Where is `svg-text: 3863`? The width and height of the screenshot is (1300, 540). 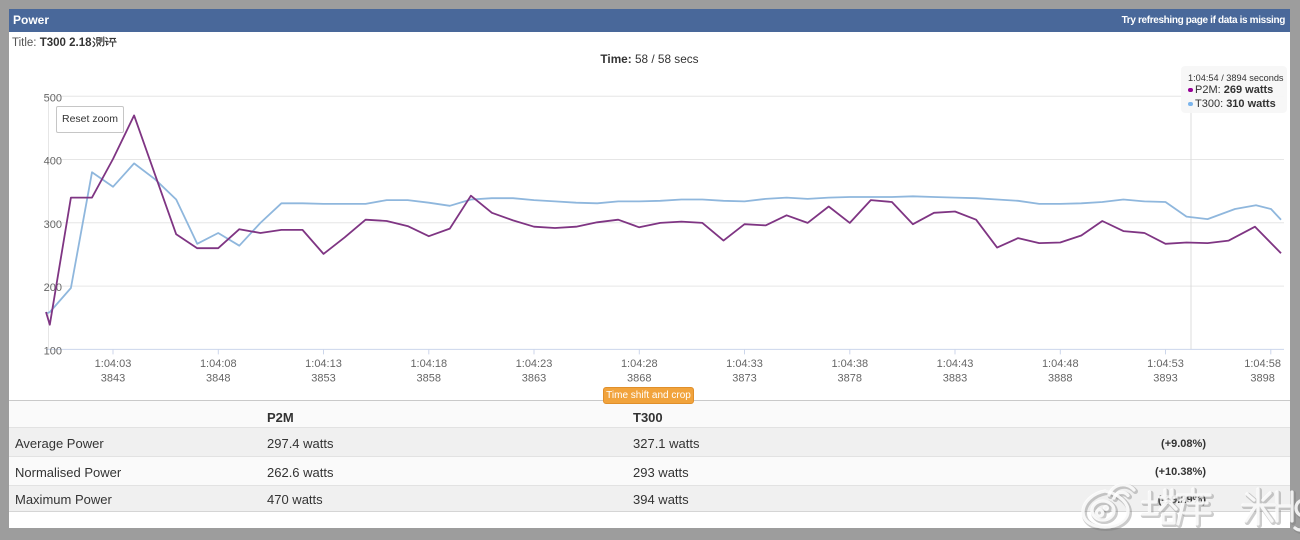 svg-text: 3863 is located at coordinates (534, 379).